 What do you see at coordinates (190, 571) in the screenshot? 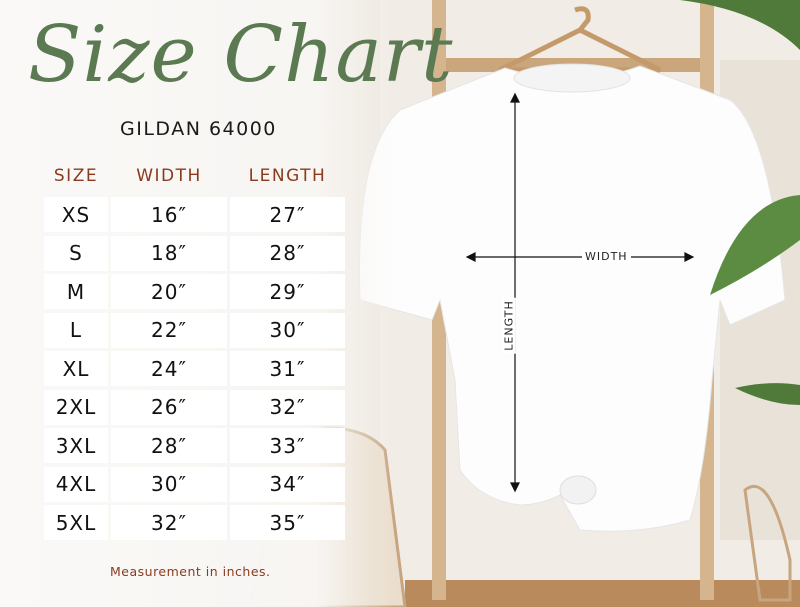
I see `measurement-note: Measurement in inches.` at bounding box center [190, 571].